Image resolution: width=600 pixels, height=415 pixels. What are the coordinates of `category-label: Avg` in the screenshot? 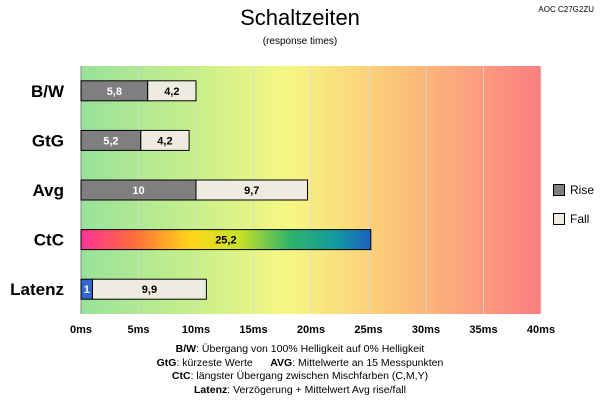 It's located at (49, 190).